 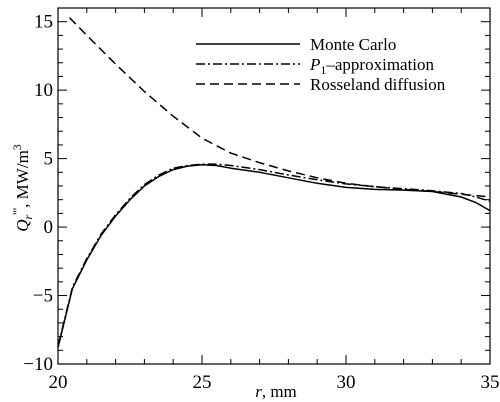 What do you see at coordinates (49, 227) in the screenshot?
I see `y-tick-label: 0` at bounding box center [49, 227].